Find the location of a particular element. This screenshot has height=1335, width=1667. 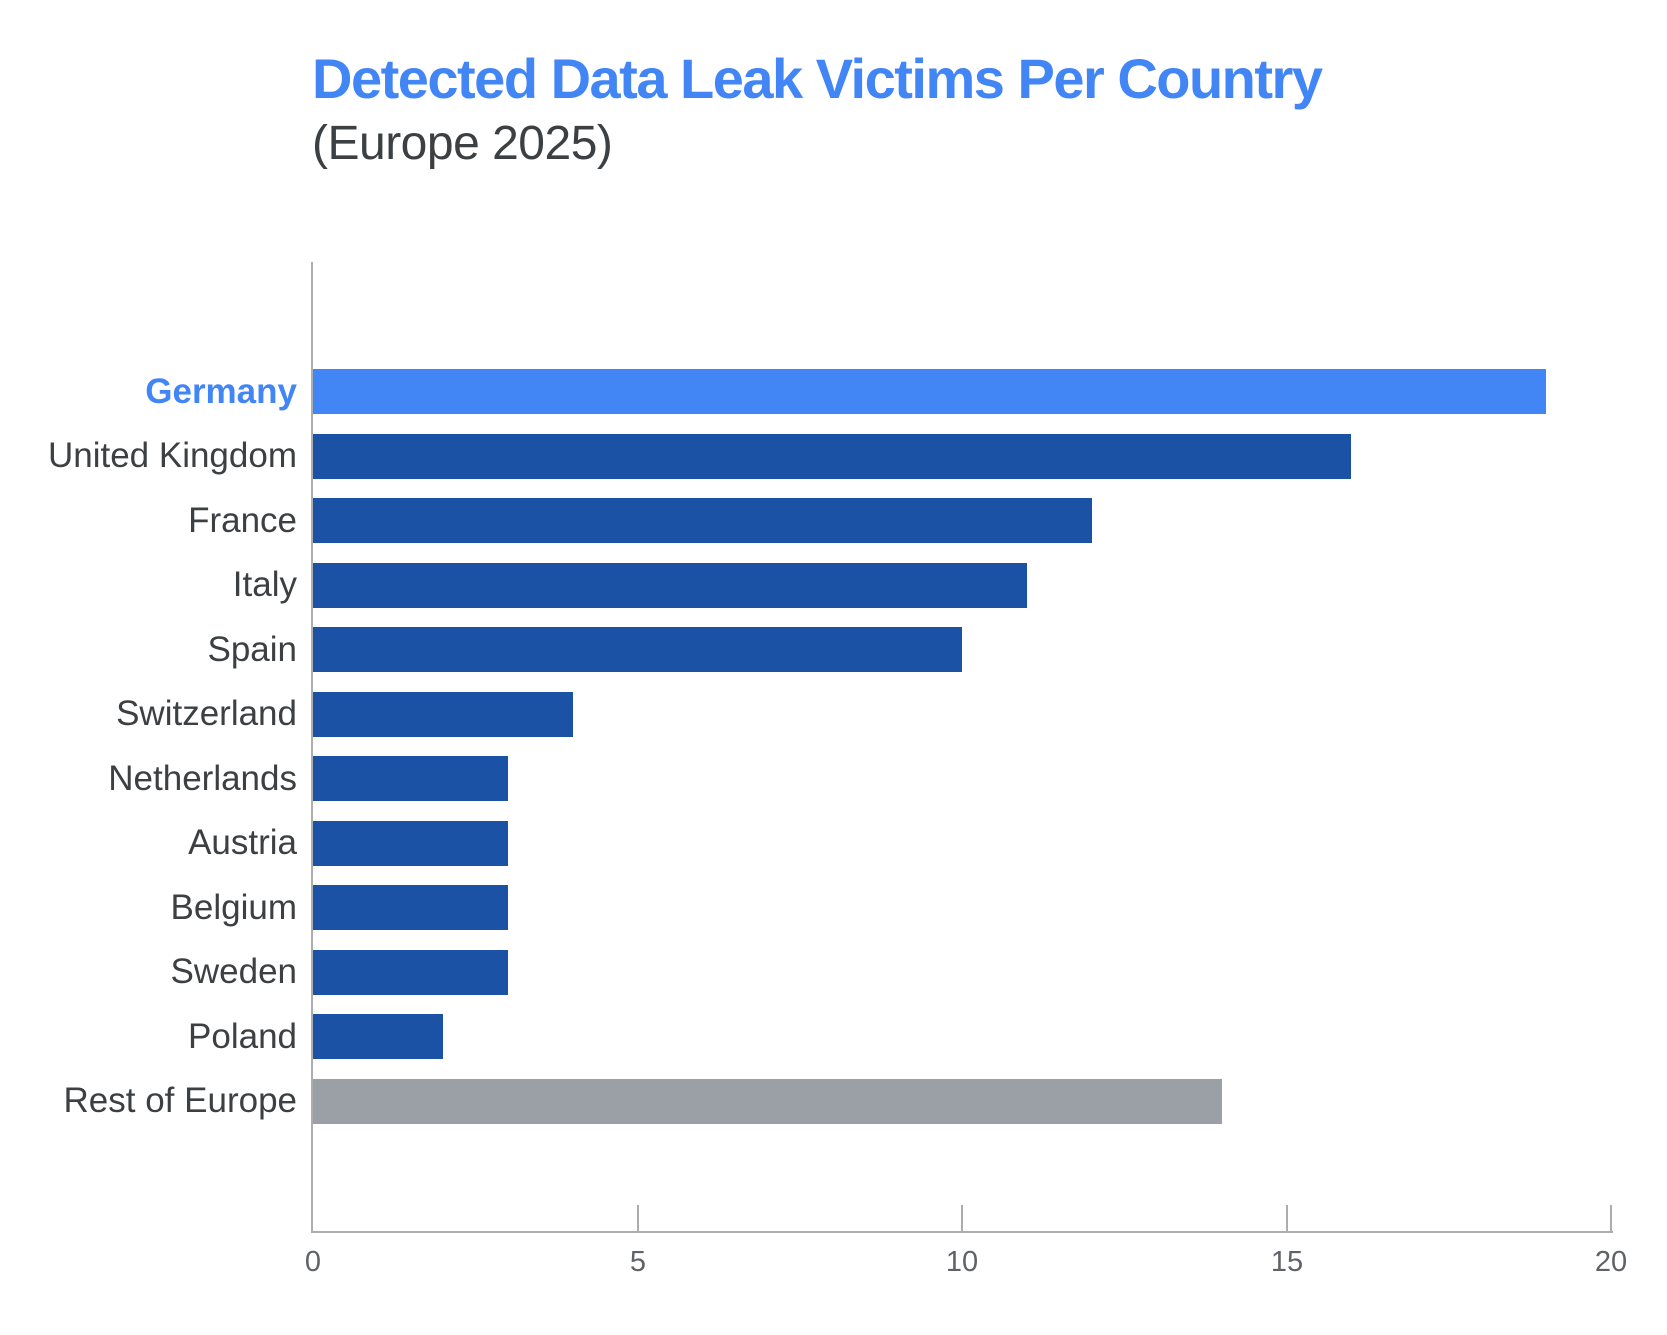

chart-title: Detected Data Leak Victims Per Country is located at coordinates (817, 78).